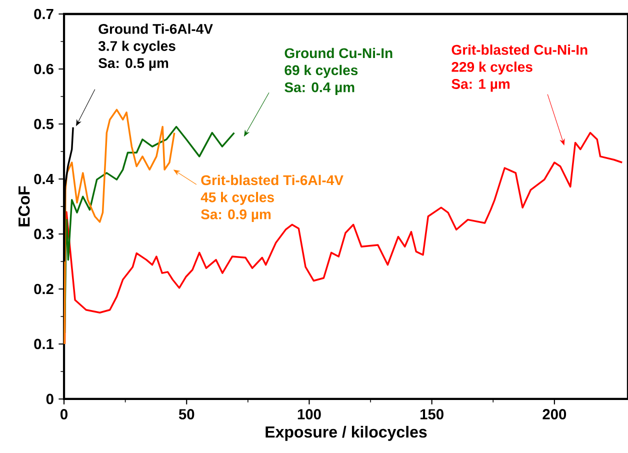  I want to click on y-tick-label: 0.6, so click(44, 69).